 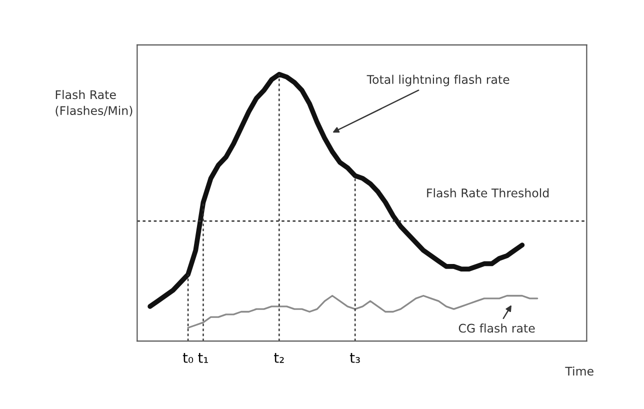 I want to click on annotation: CG flash rate, so click(x=496, y=328).